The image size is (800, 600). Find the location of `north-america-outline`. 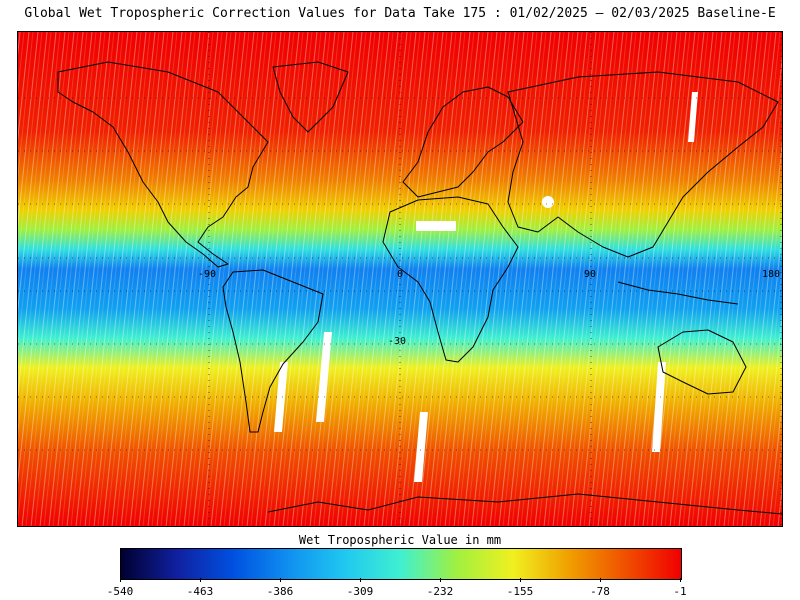

north-america-outline is located at coordinates (163, 164).